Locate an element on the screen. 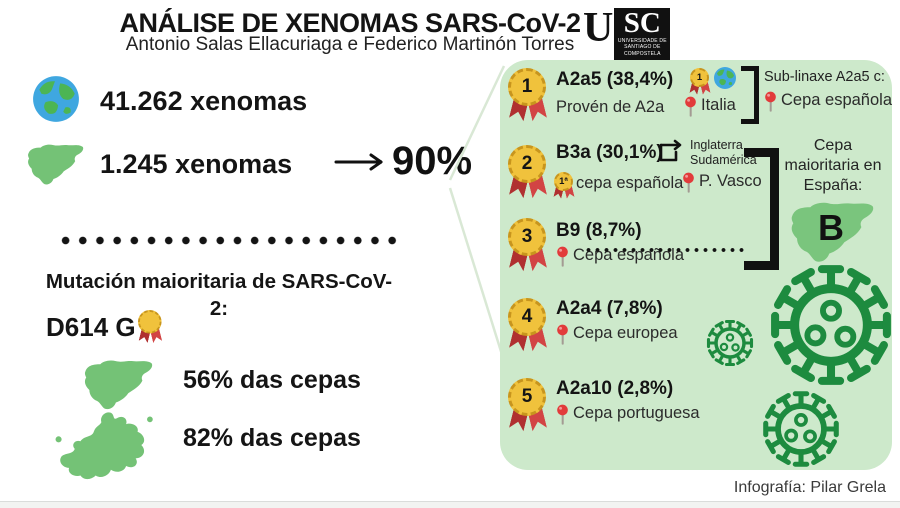  majority-strain-letter: B is located at coordinates (831, 227).